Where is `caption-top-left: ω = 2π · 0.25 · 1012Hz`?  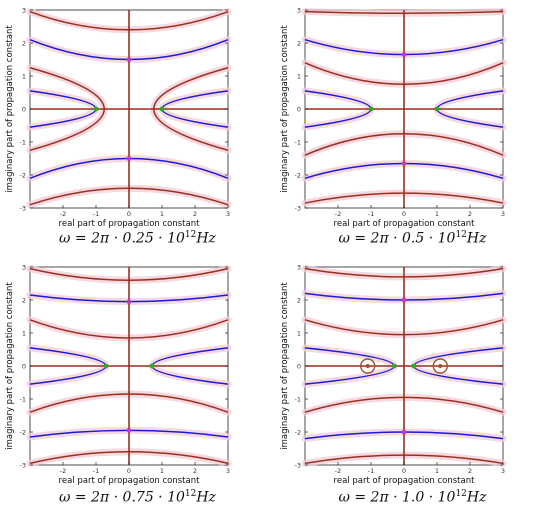 caption-top-left: ω = 2π · 0.25 · 1012Hz is located at coordinates (137, 238).